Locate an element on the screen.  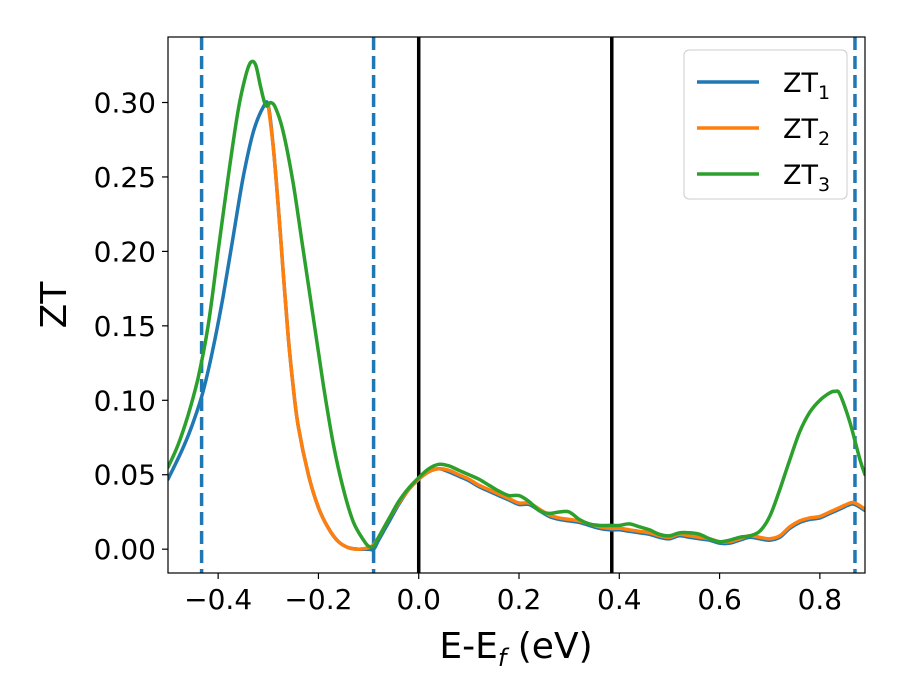
x-axis-ticks: −0.4 −0.2 0.0 0.2 0.4 0.6 0.8 is located at coordinates (513, 594).